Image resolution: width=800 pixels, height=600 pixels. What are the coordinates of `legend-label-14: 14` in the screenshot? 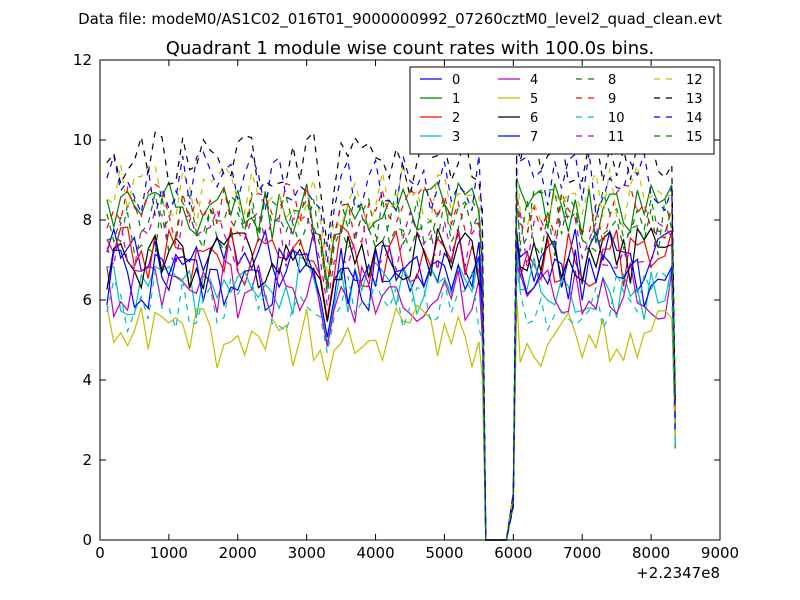 It's located at (694, 118).